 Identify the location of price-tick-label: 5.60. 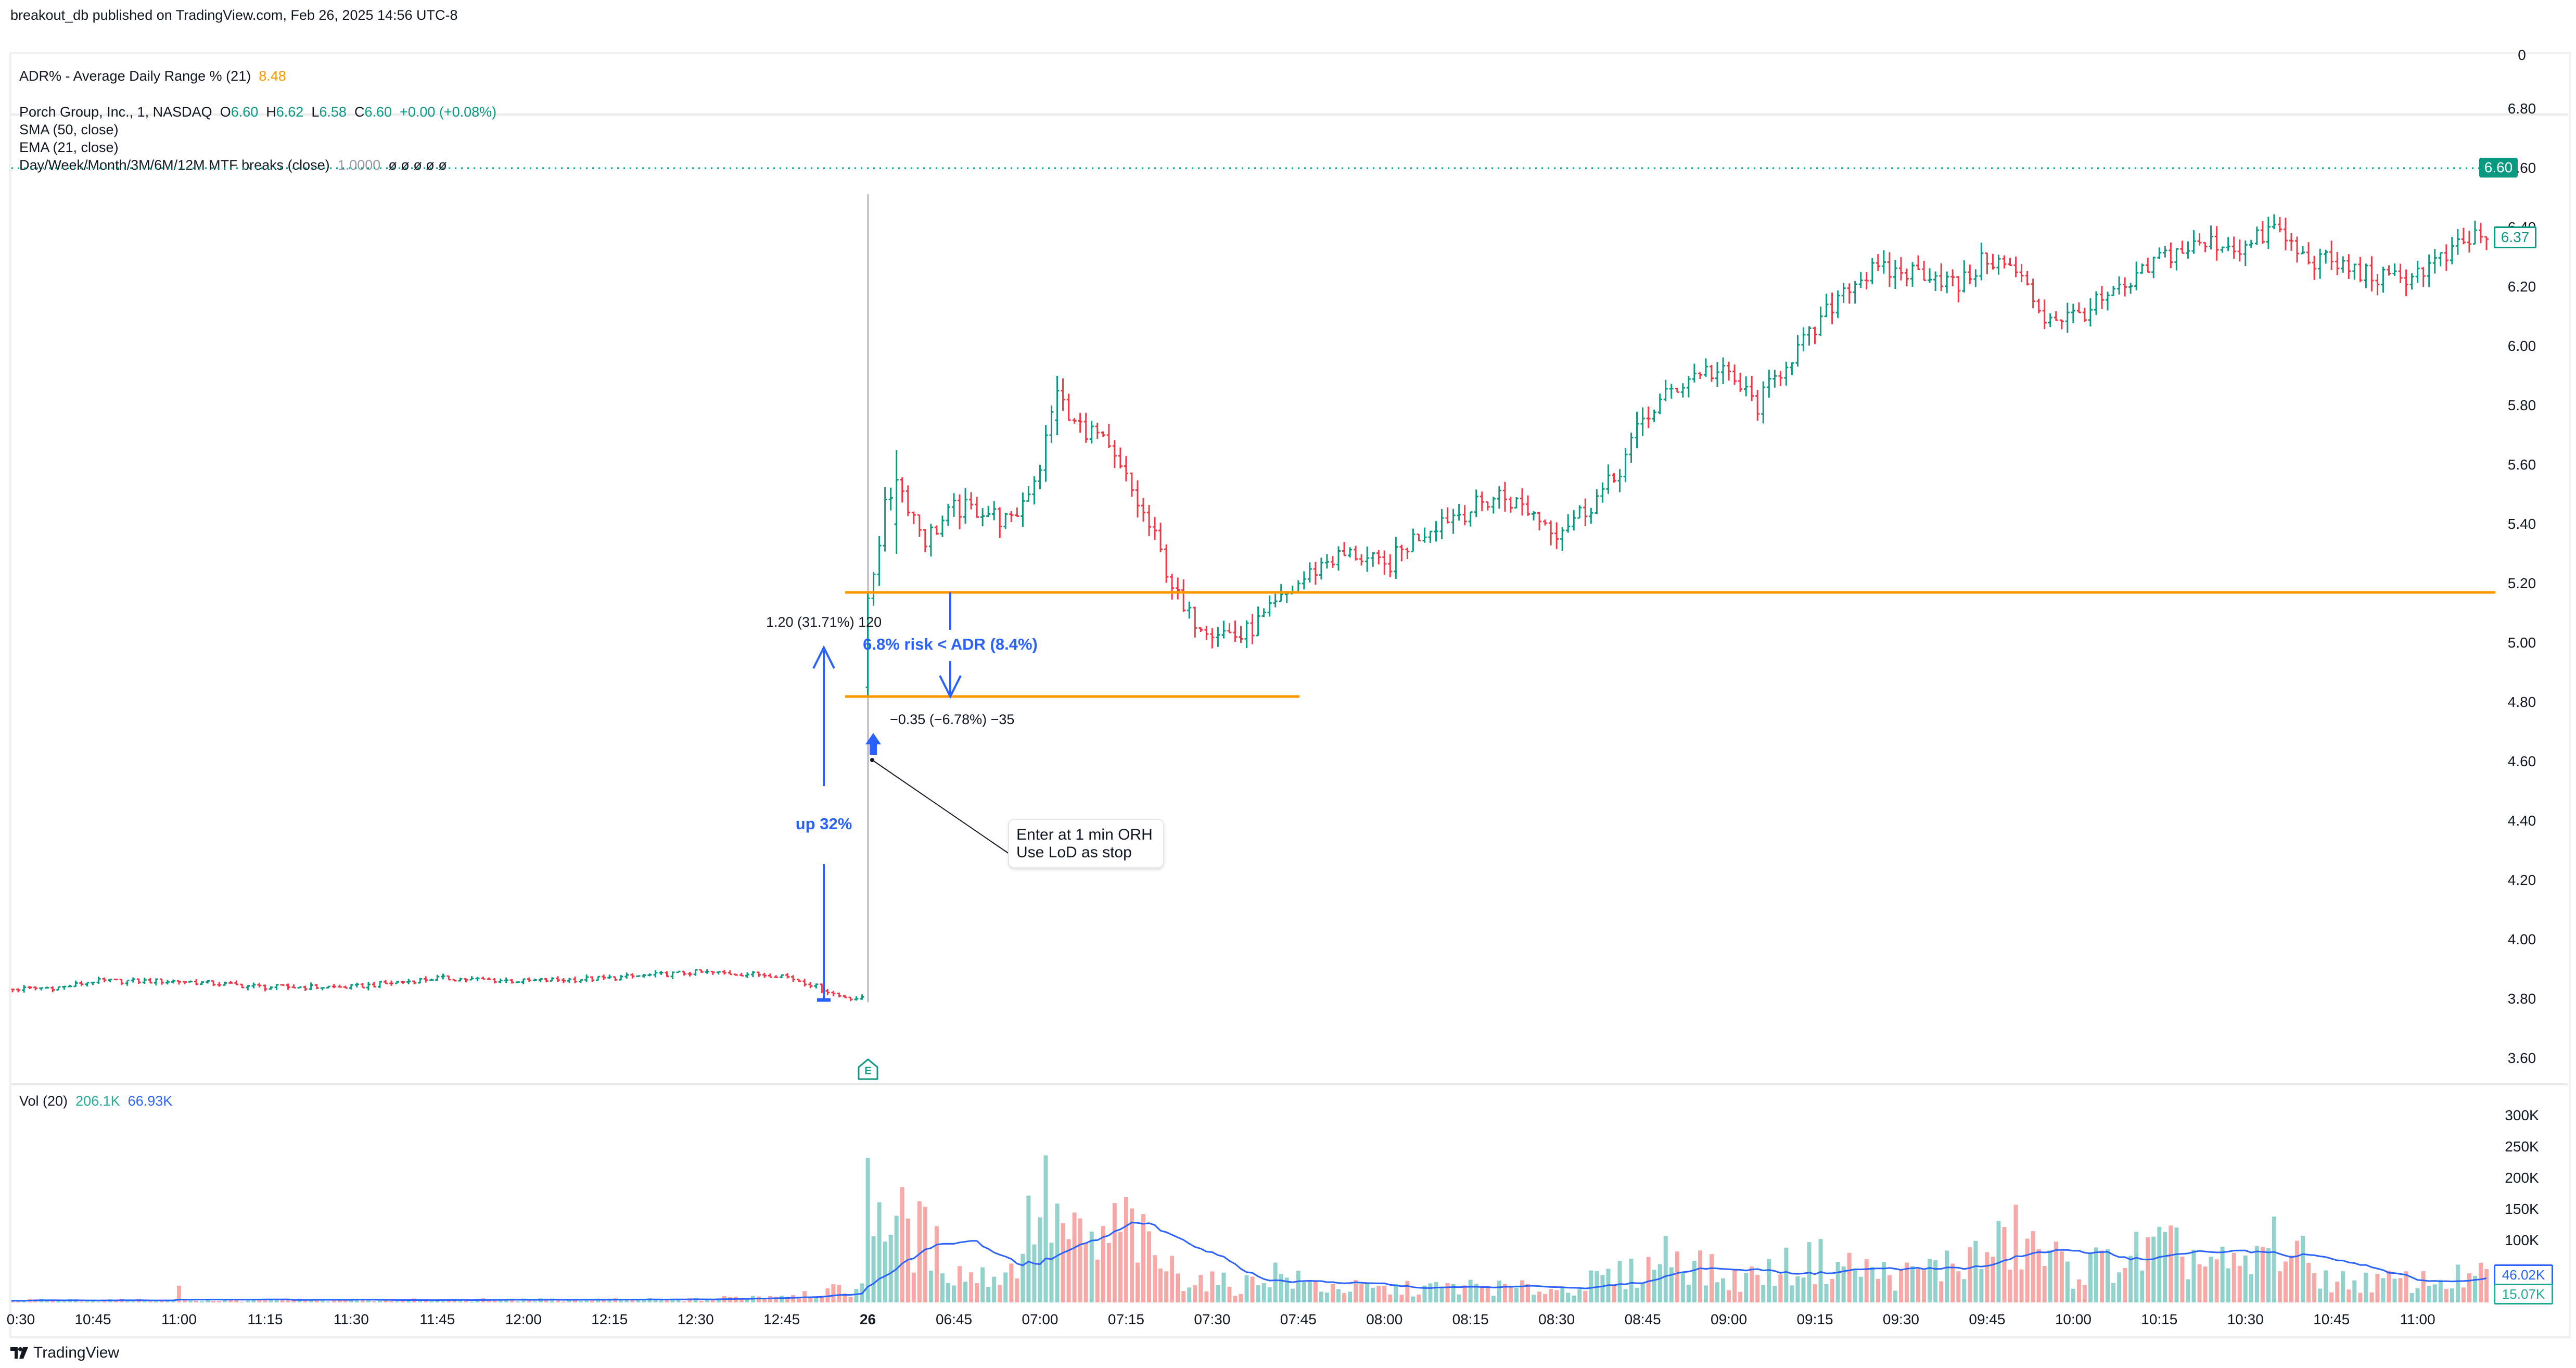
(2521, 465).